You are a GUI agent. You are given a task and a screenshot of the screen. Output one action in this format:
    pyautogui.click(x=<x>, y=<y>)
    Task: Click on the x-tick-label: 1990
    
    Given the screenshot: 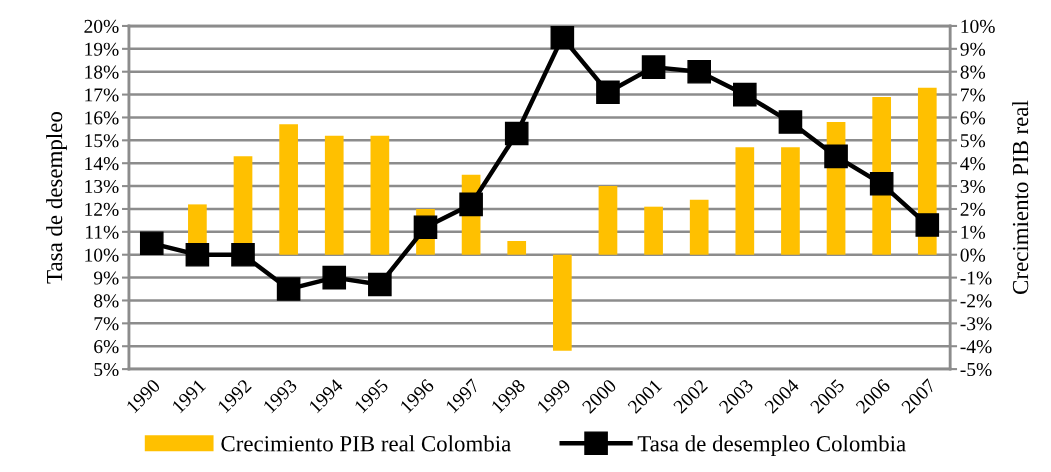 What is the action you would take?
    pyautogui.click(x=143, y=396)
    